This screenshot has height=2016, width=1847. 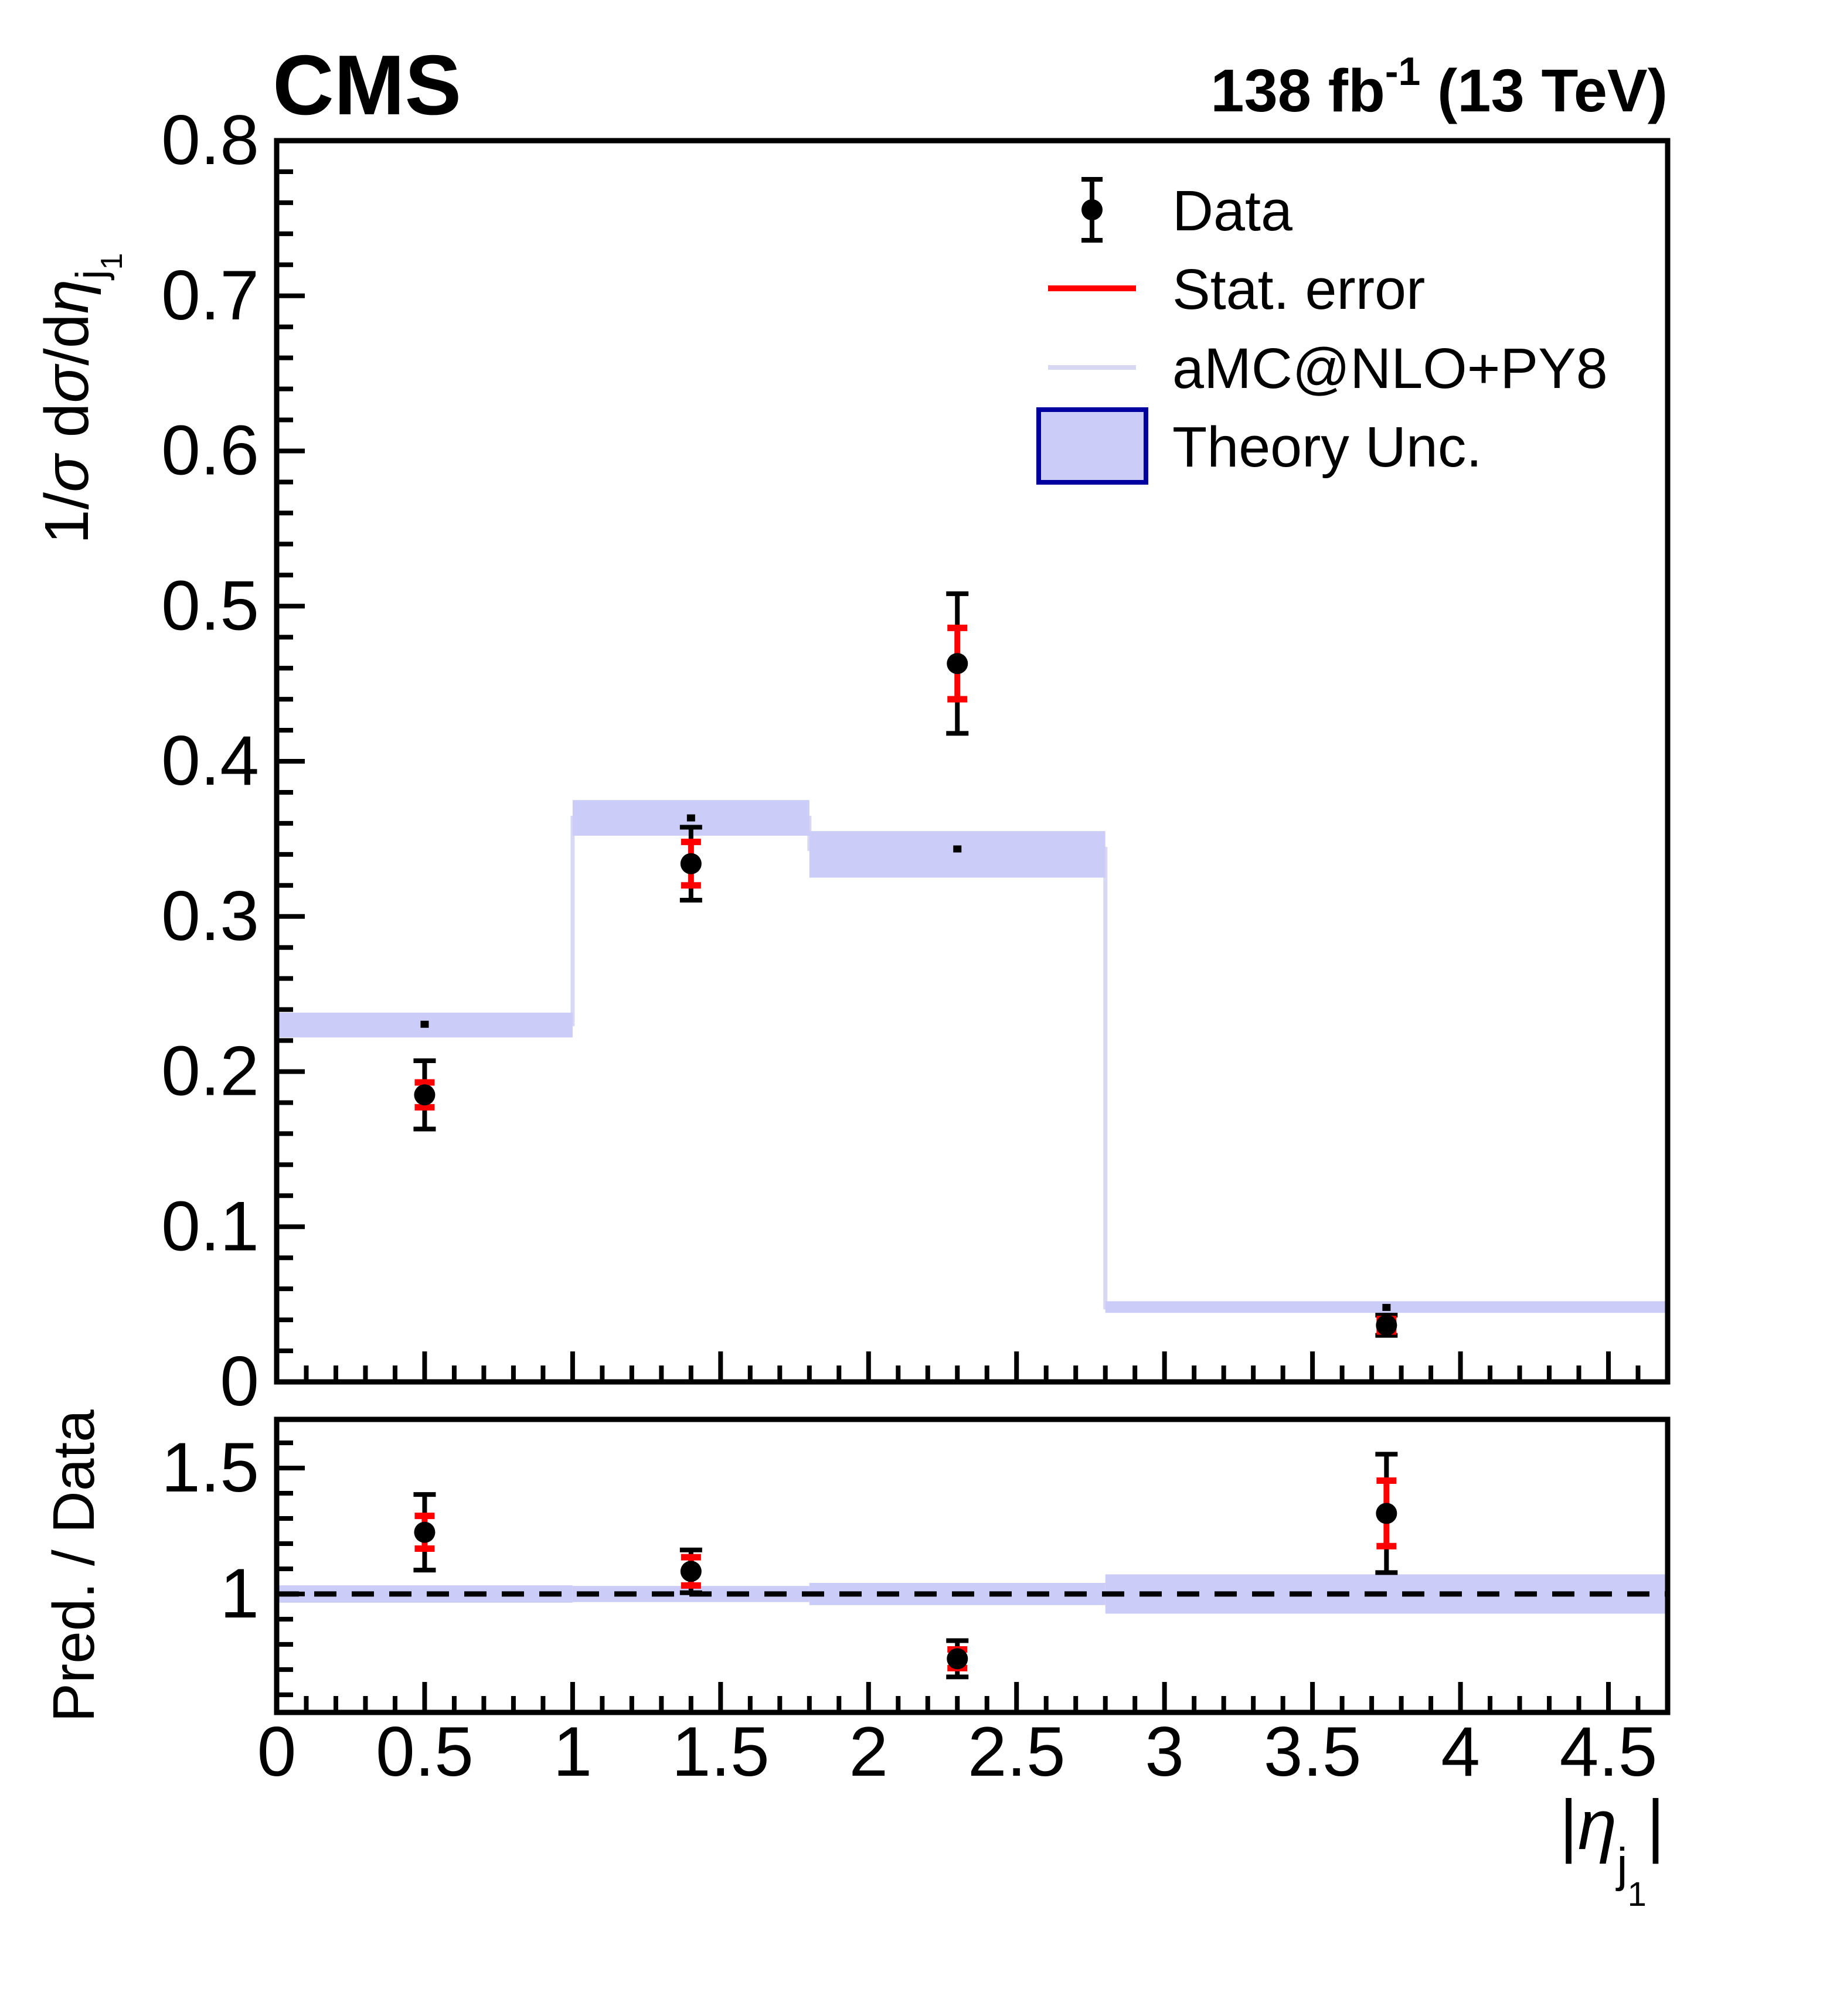 I want to click on legend-item-theory-line: aMC@NLO+PY8, so click(x=1328, y=368).